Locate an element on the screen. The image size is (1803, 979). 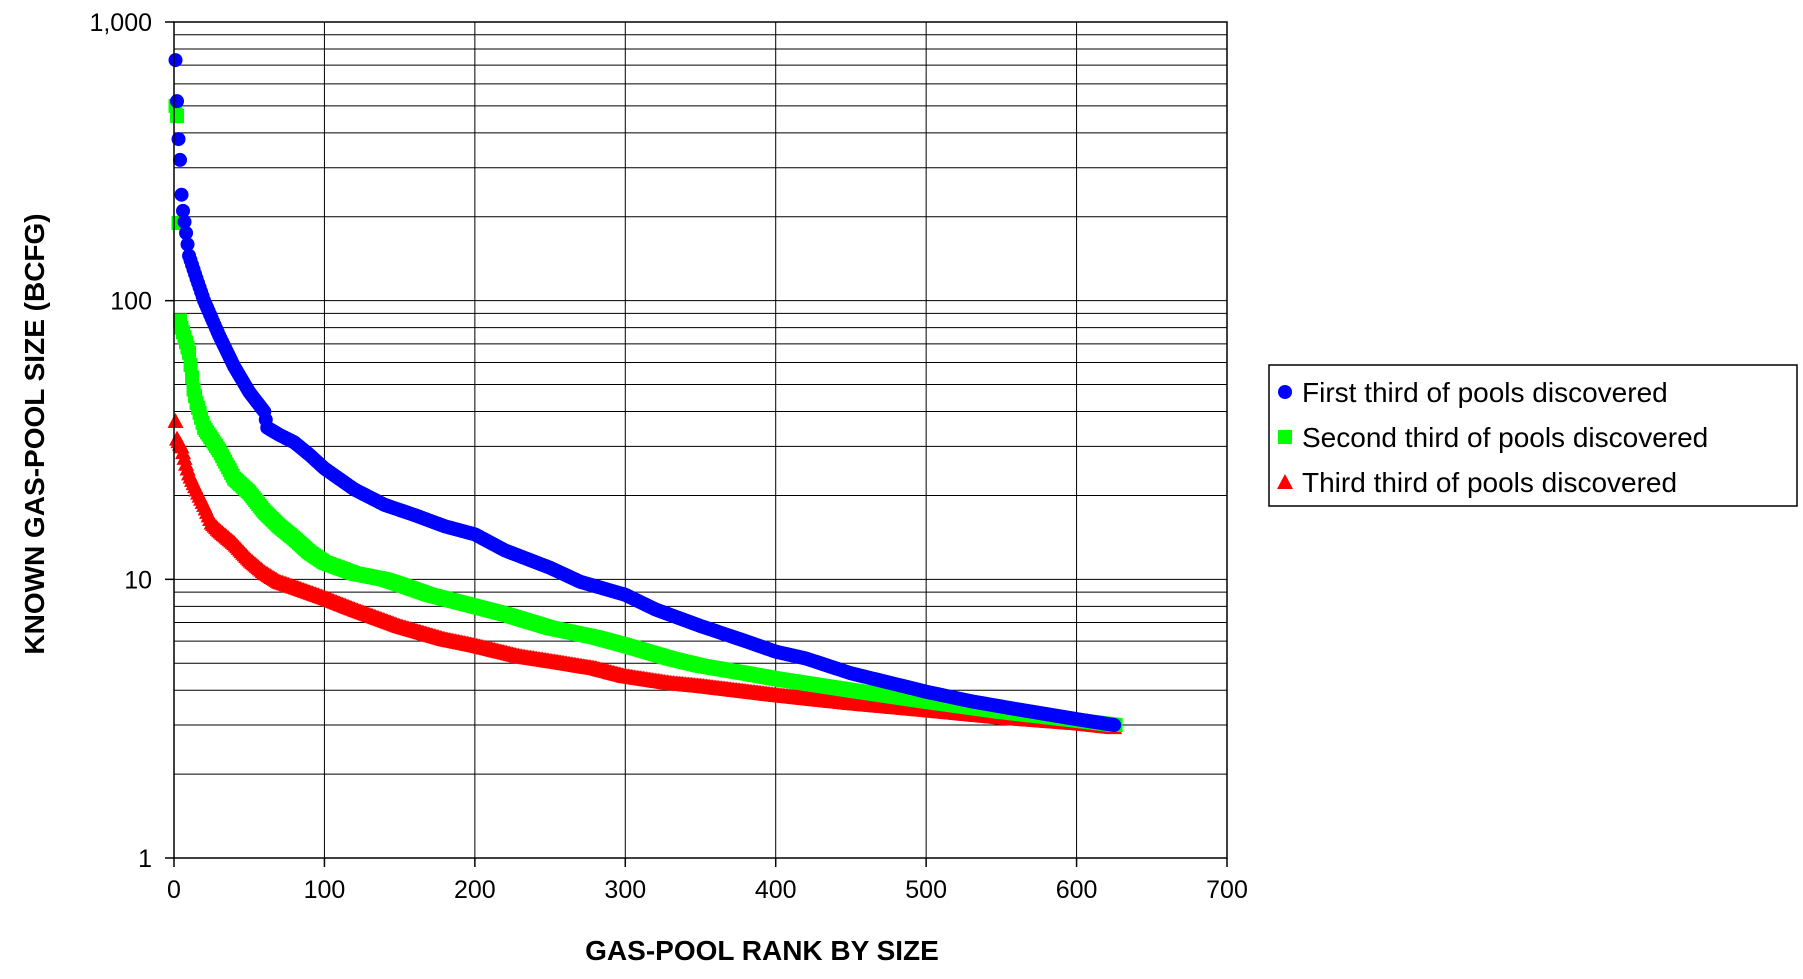
x-tick-label: 500 is located at coordinates (926, 890).